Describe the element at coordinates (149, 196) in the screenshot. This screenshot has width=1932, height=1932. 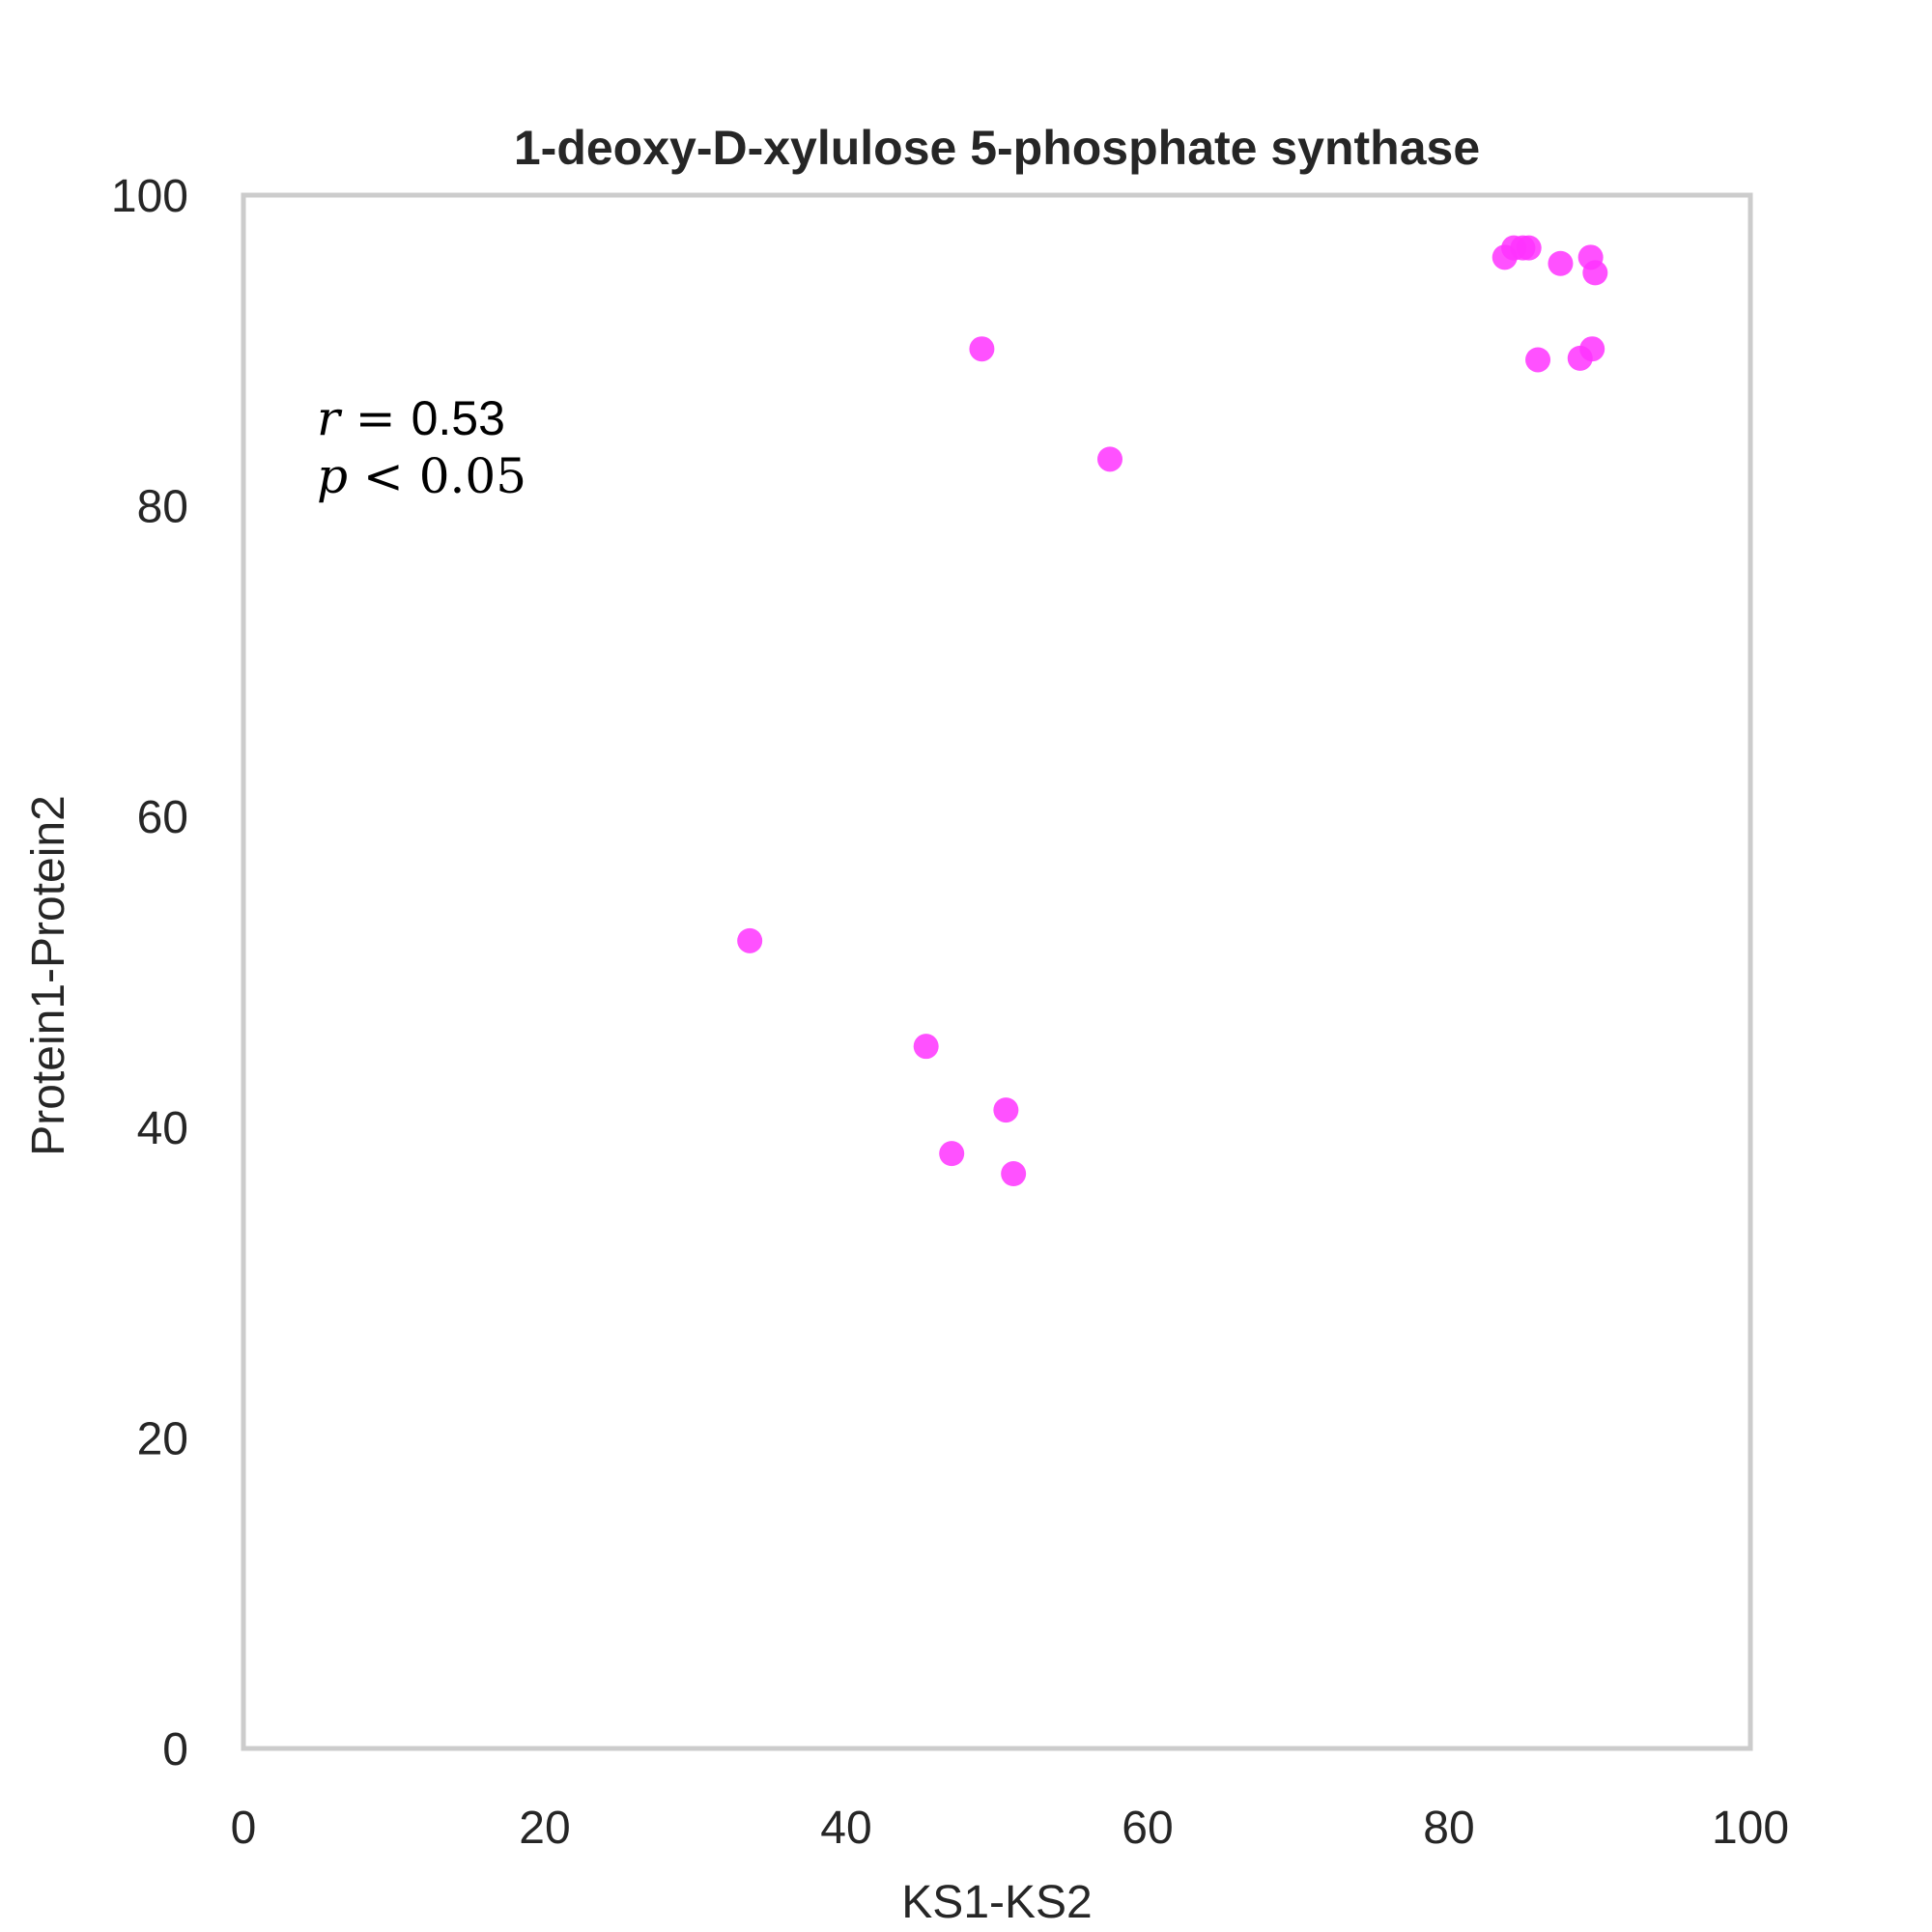
I see `y-tick-label-5: 100` at that location.